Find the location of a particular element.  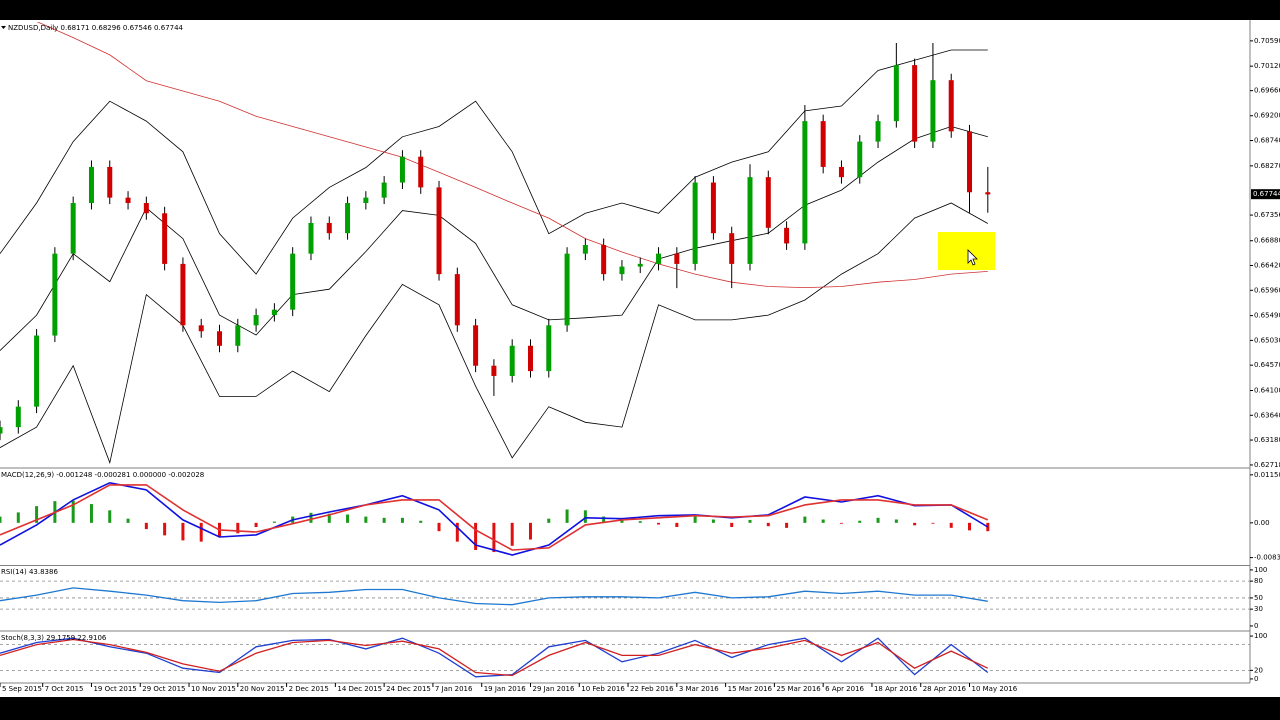

y-tick-label: 30 is located at coordinates (1258, 609).